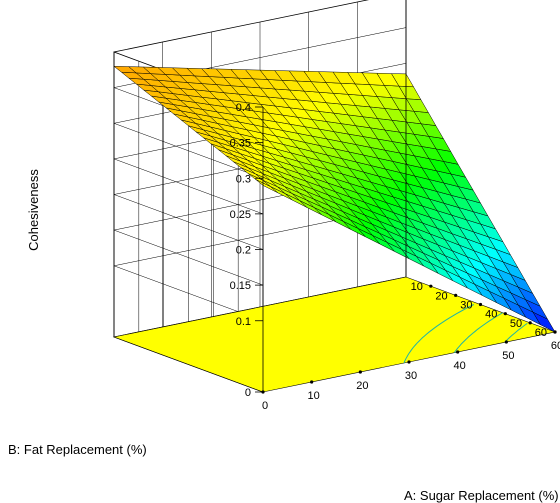  I want to click on y-tick-label: 40, so click(491, 315).